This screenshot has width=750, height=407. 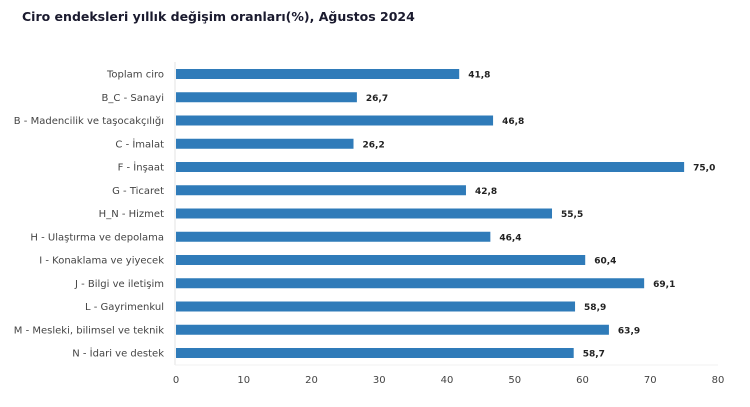 What do you see at coordinates (118, 353) in the screenshot?
I see `category-label: N - İdari ve destek` at bounding box center [118, 353].